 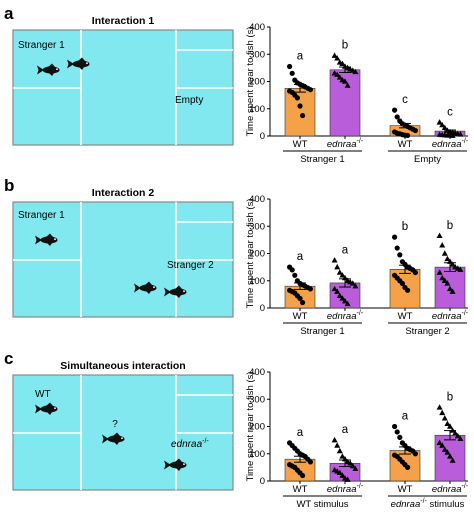 I want to click on group-label-sup: -/-, so click(x=423, y=501).